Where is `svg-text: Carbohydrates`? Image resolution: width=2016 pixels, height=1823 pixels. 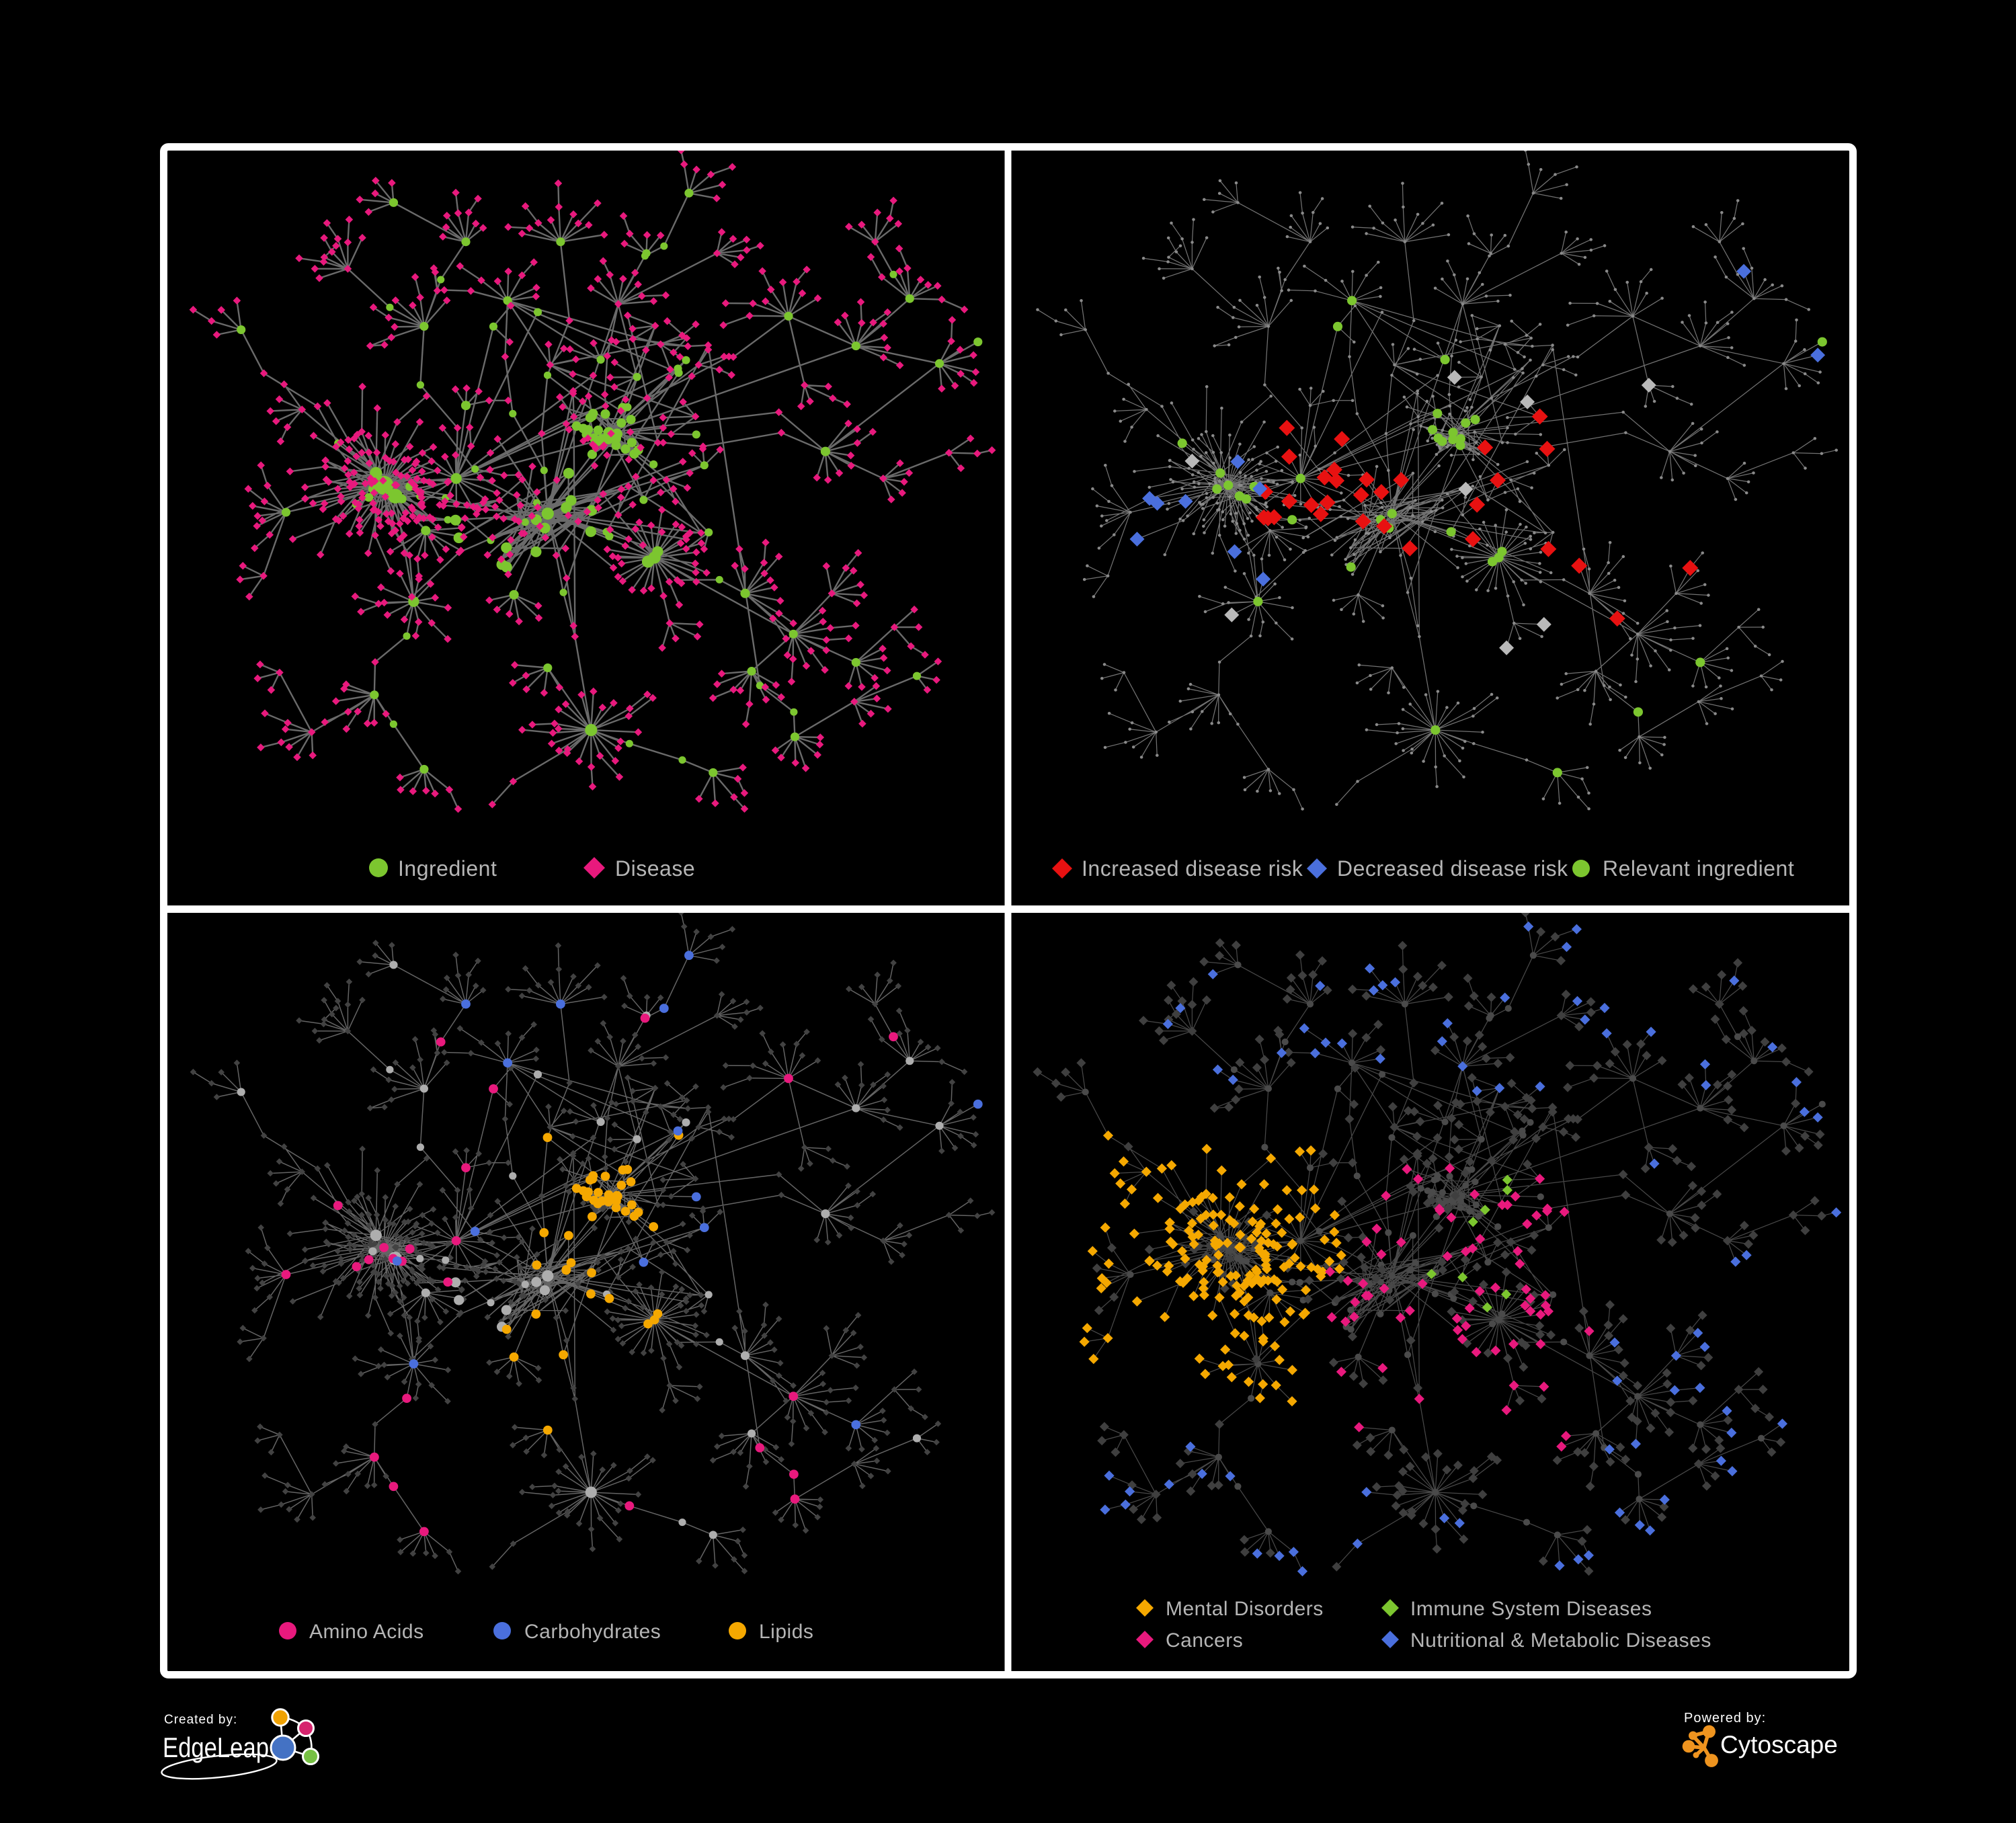 svg-text: Carbohydrates is located at coordinates (592, 1632).